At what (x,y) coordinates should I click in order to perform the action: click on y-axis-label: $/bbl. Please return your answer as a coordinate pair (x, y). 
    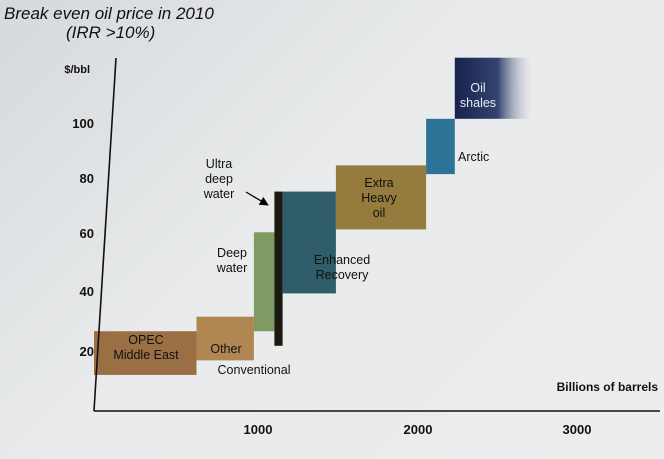
    Looking at the image, I should click on (77, 70).